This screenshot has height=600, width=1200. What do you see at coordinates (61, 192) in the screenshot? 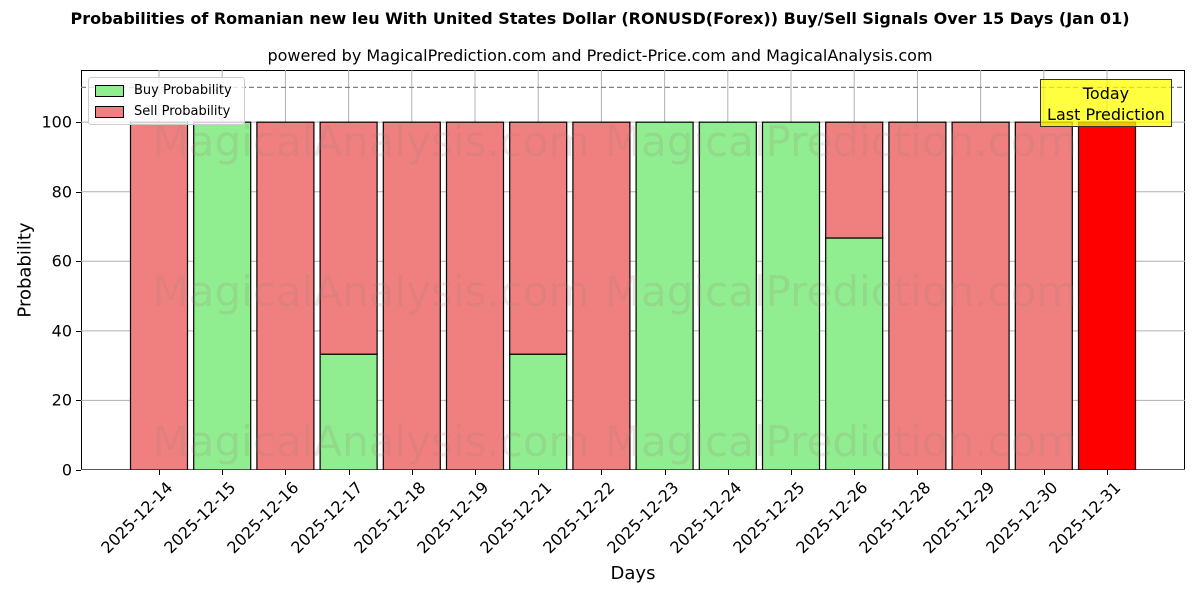
I see `y-tick-label: 80` at bounding box center [61, 192].